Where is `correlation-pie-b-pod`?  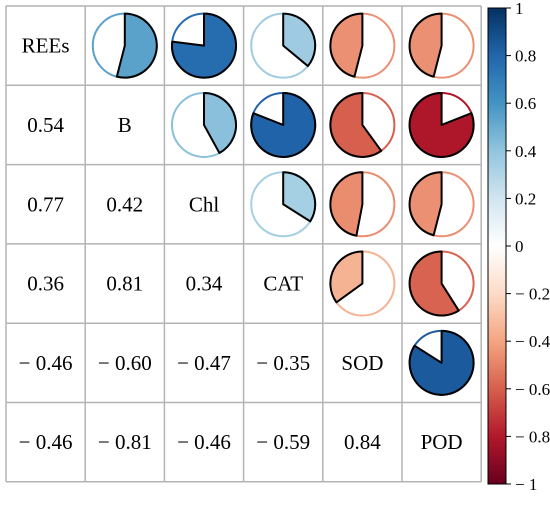
correlation-pie-b-pod is located at coordinates (441, 124).